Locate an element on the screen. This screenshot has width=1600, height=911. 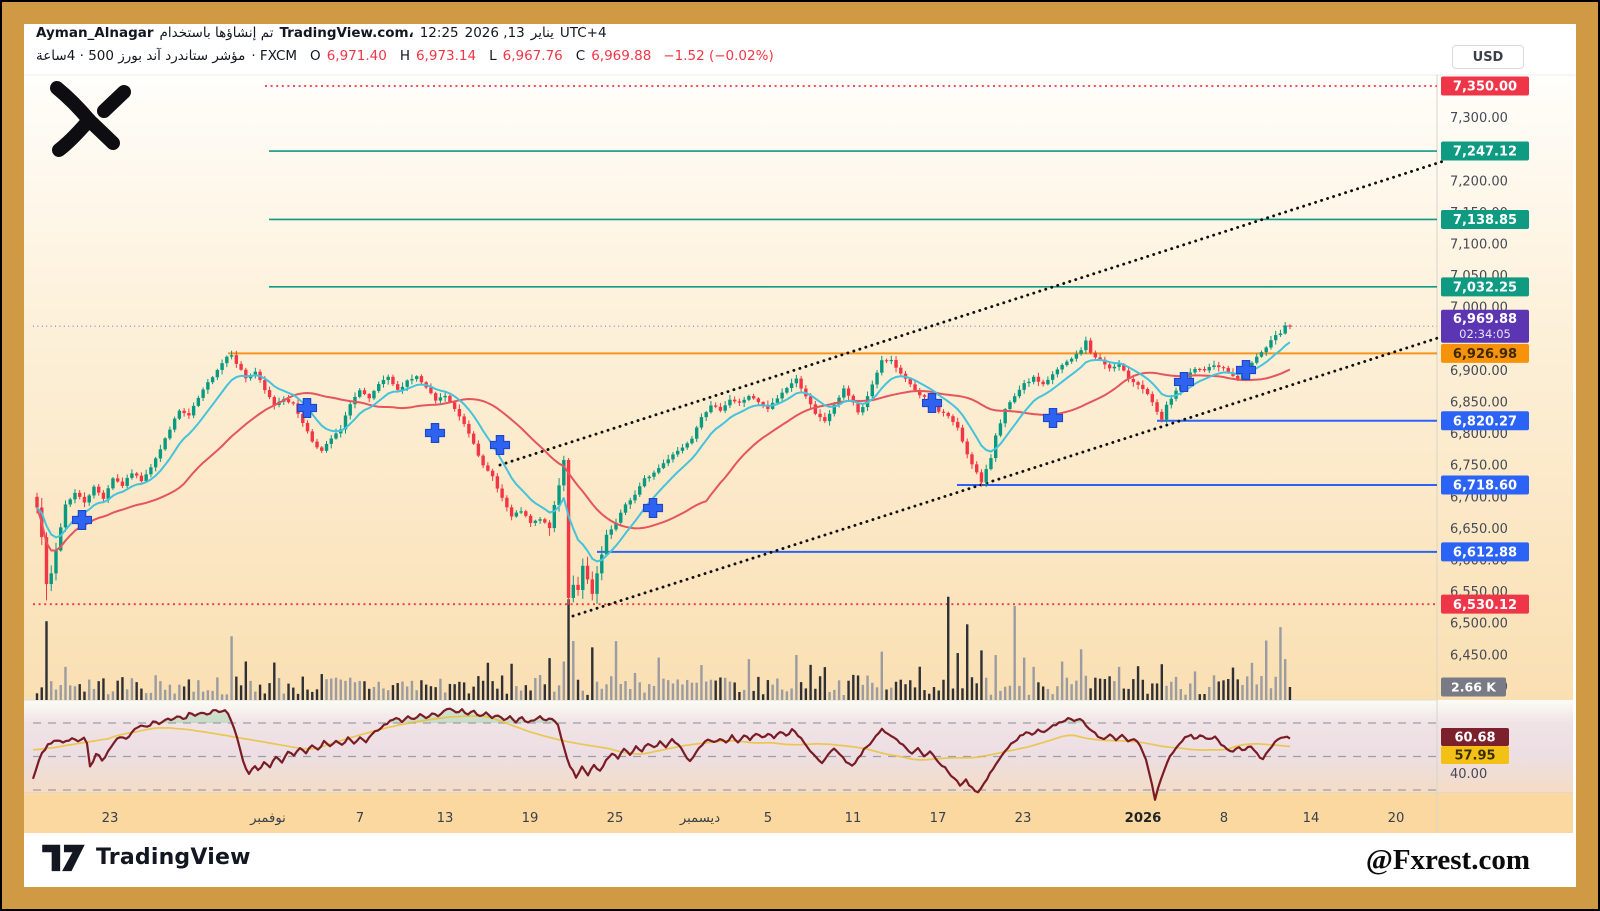
svg-text: 6,850.00 is located at coordinates (1479, 403).